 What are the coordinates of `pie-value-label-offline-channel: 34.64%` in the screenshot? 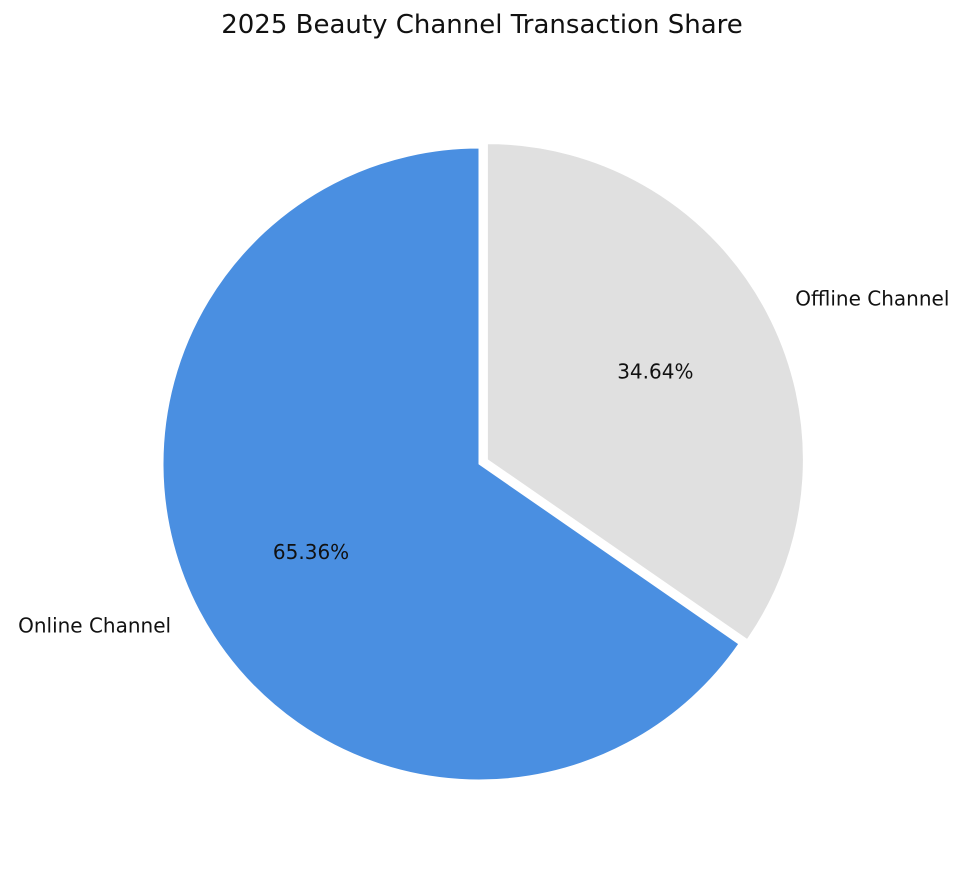 It's located at (655, 372).